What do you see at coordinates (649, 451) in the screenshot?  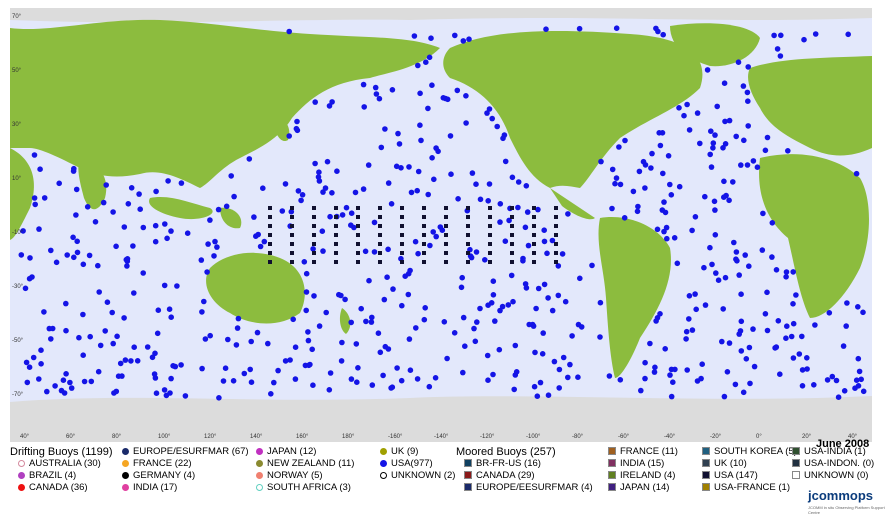 I see `legend-label: FRANCE (11)` at bounding box center [649, 451].